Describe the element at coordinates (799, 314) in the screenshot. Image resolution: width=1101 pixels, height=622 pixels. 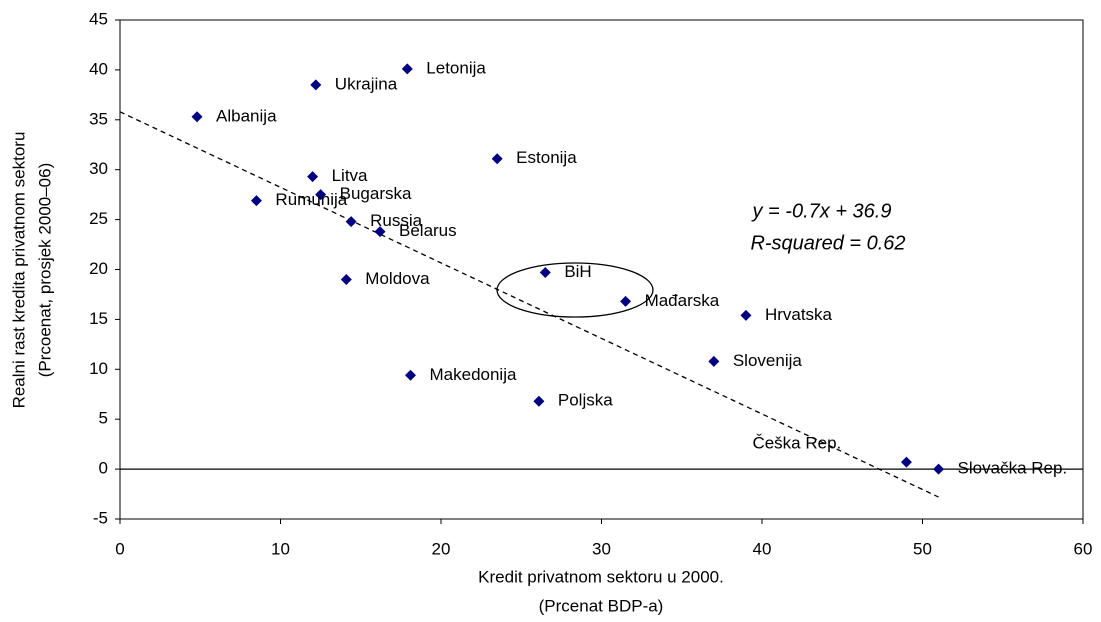
I see `point-label: Hrvatska` at that location.